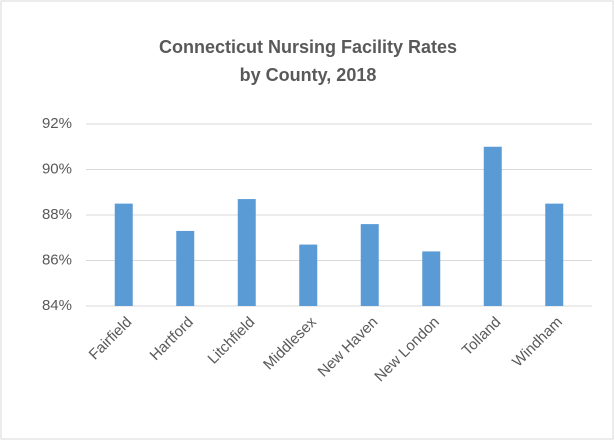 The image size is (615, 441). I want to click on chart-title: Connecticut Nursing Facility Rates, so click(308, 47).